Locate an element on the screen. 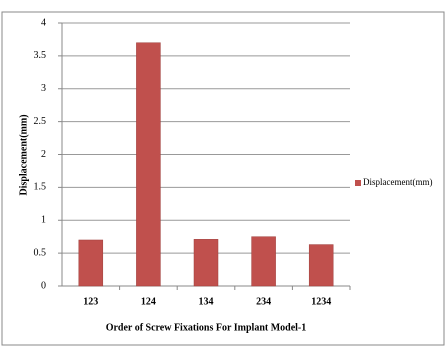 The width and height of the screenshot is (447, 347). y-tick-label: 1.5 is located at coordinates (40, 187).